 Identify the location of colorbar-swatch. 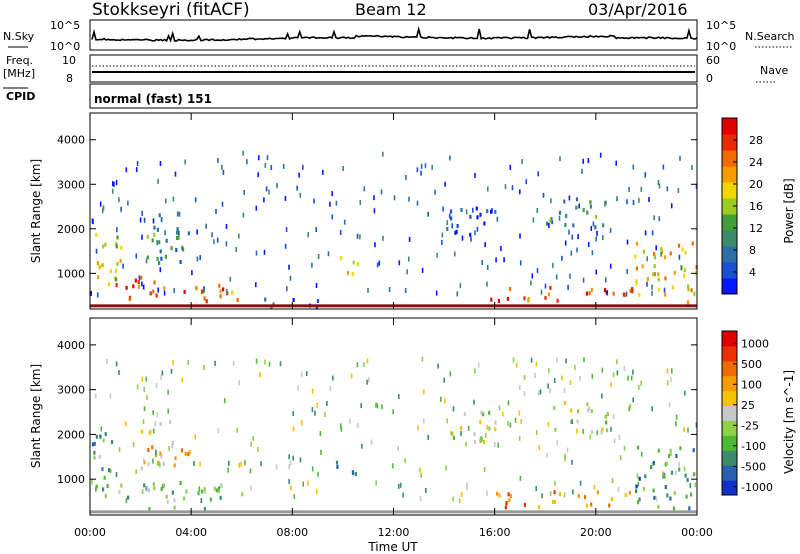
(729, 254).